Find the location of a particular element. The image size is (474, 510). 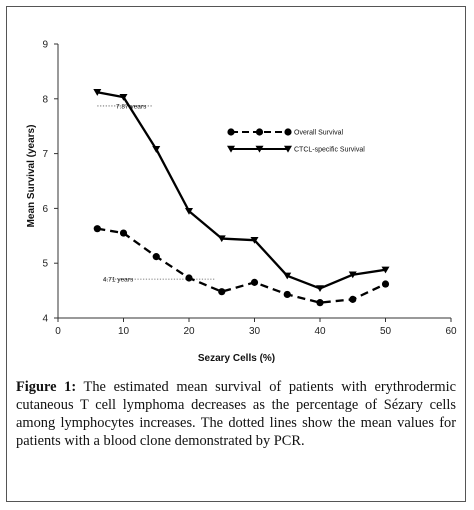

y-tick-label: 8 is located at coordinates (45, 99).